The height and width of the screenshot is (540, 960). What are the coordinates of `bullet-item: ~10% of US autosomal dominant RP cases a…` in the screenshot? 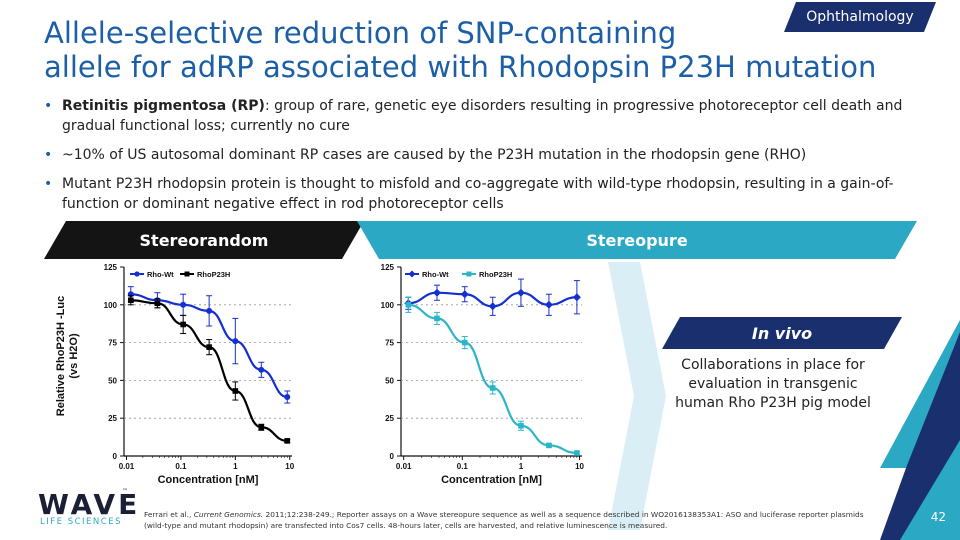 It's located at (479, 155).